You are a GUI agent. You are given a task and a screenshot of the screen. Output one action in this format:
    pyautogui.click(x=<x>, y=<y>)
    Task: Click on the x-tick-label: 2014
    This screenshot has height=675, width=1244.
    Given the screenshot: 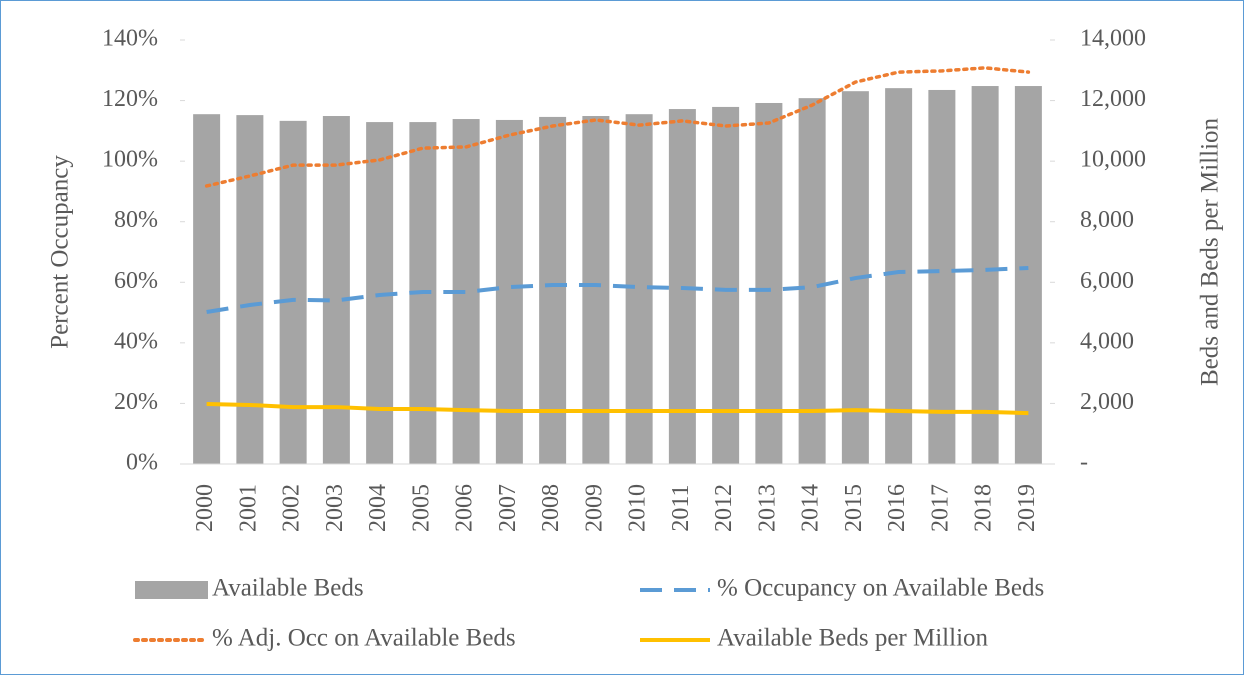 What is the action you would take?
    pyautogui.click(x=811, y=508)
    